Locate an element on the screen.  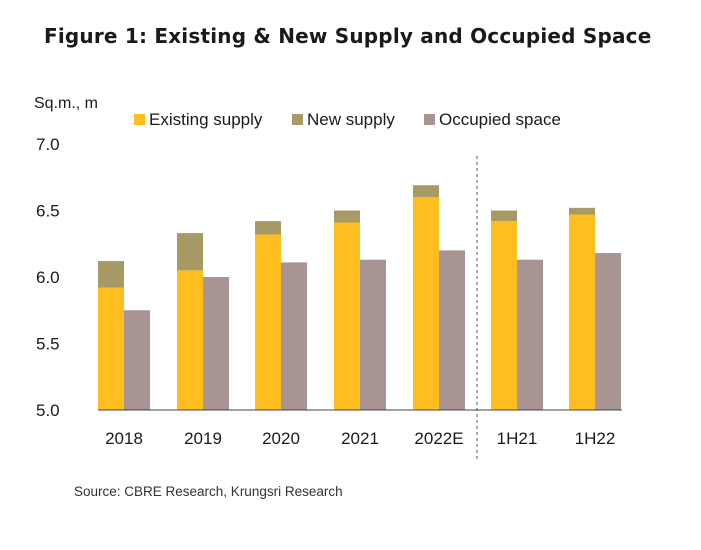
legend: Existing supply New supply Occupied space is located at coordinates (347, 119).